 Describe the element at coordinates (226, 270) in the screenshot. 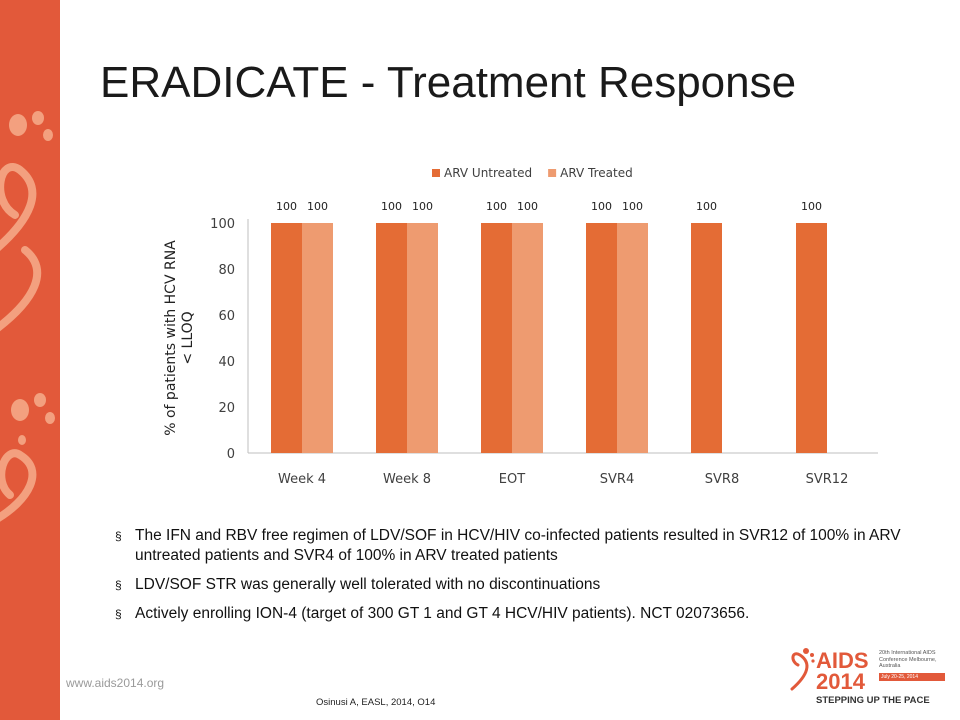

I see `y-tick-label: 80` at that location.